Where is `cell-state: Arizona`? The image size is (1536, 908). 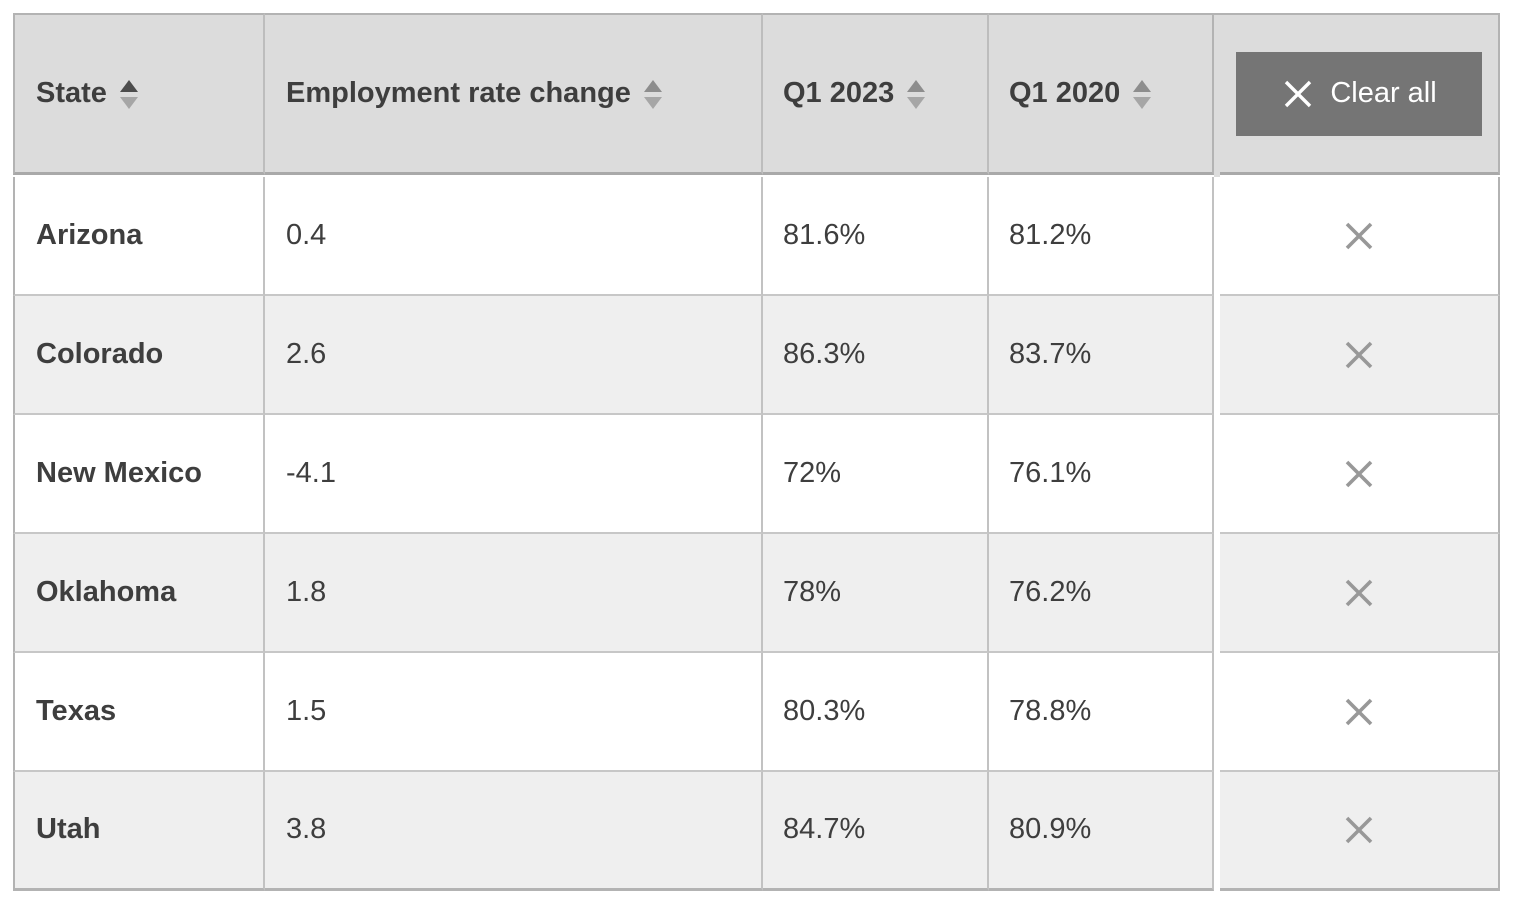 cell-state: Arizona is located at coordinates (139, 236).